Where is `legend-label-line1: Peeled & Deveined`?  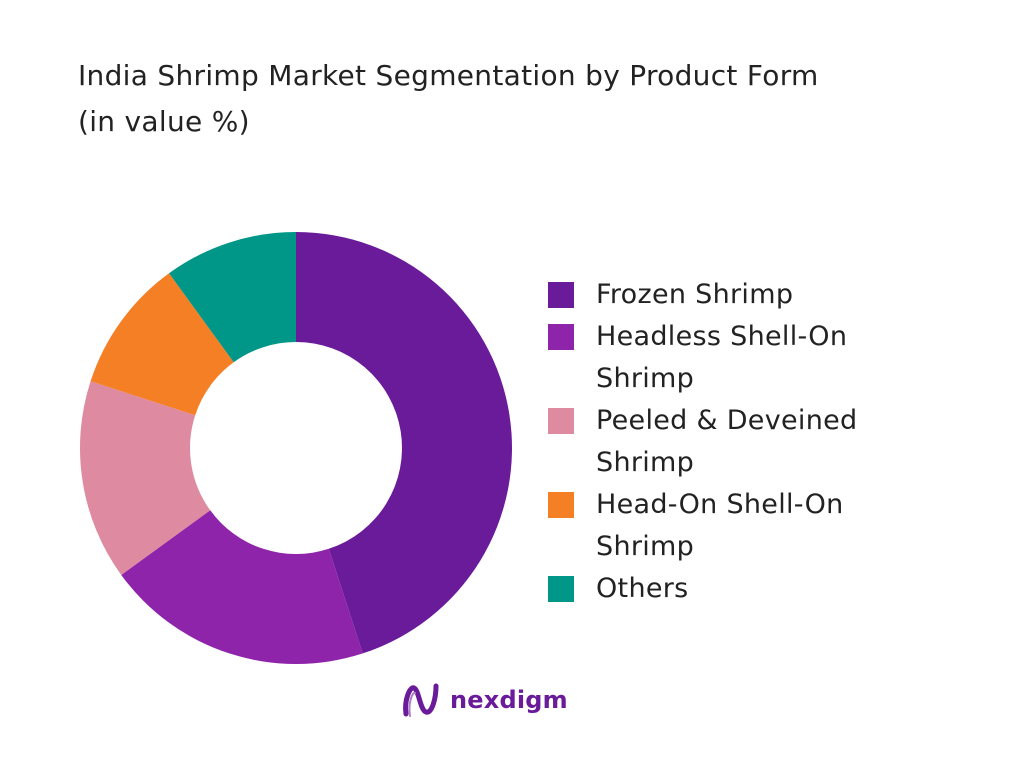
legend-label-line1: Peeled & Deveined is located at coordinates (727, 420).